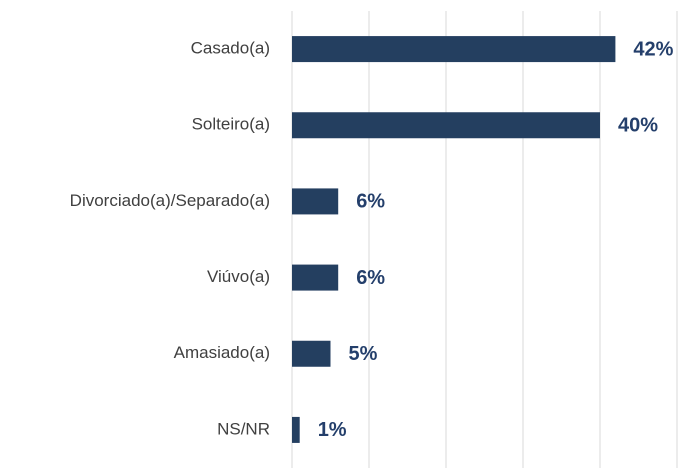 The image size is (686, 470). What do you see at coordinates (222, 352) in the screenshot?
I see `y-tick-label: Amasiado(a)` at bounding box center [222, 352].